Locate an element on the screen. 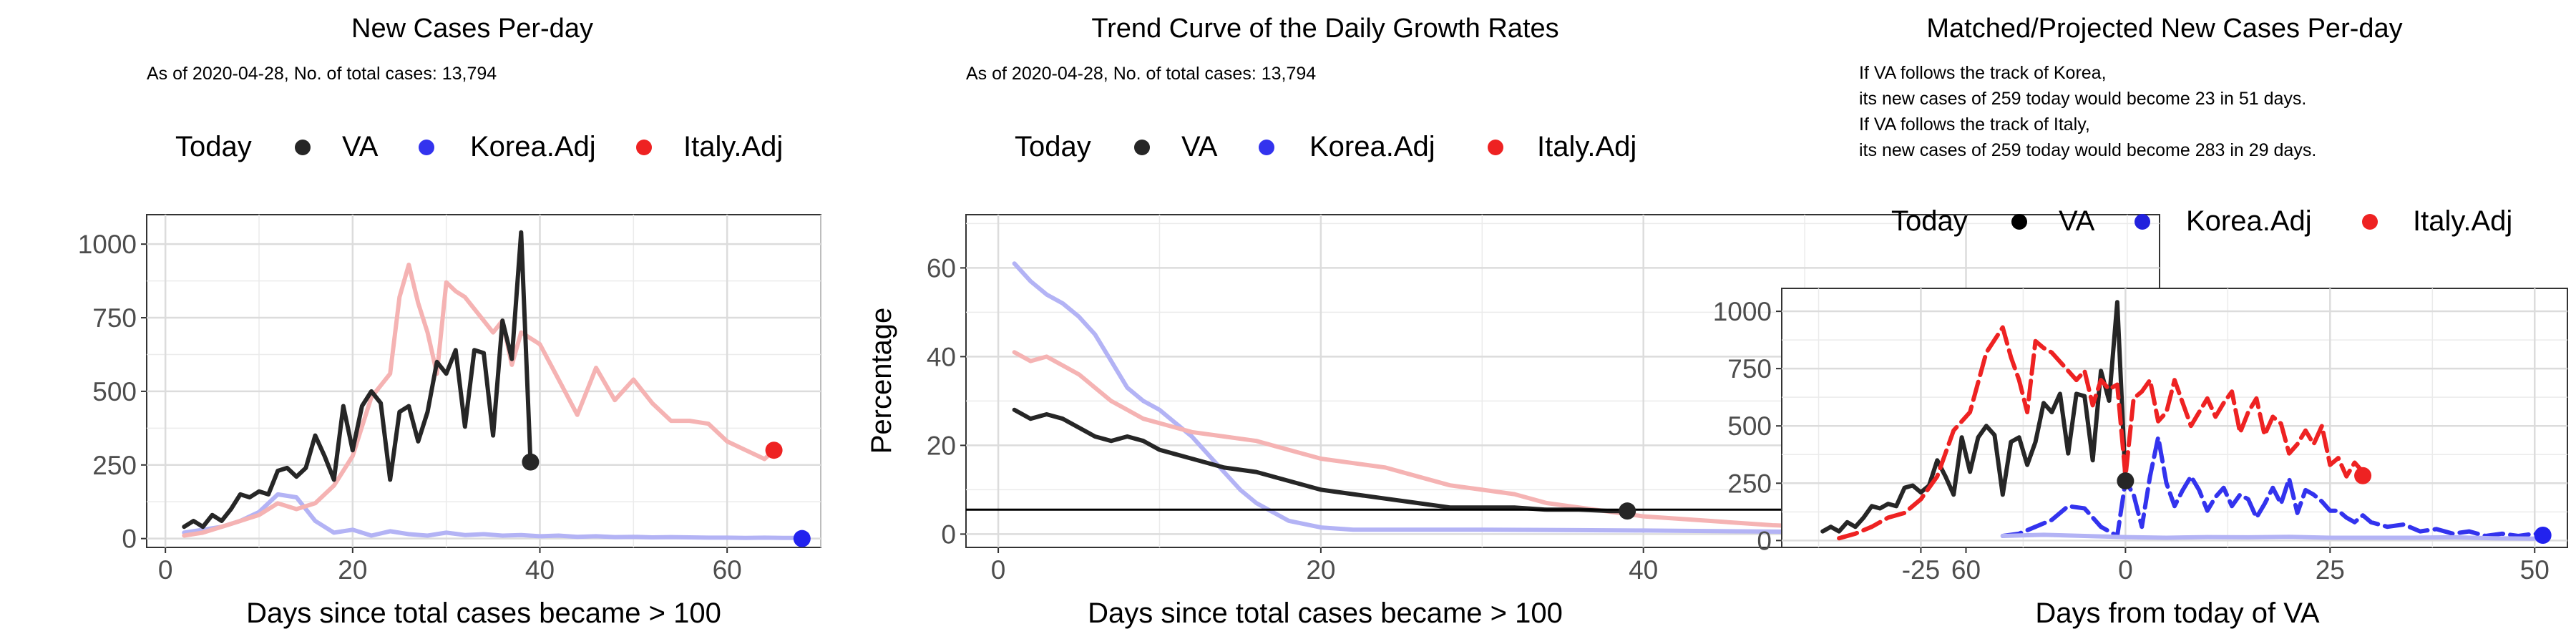 The height and width of the screenshot is (644, 2576). panel3-legend-korea-key is located at coordinates (2142, 222).